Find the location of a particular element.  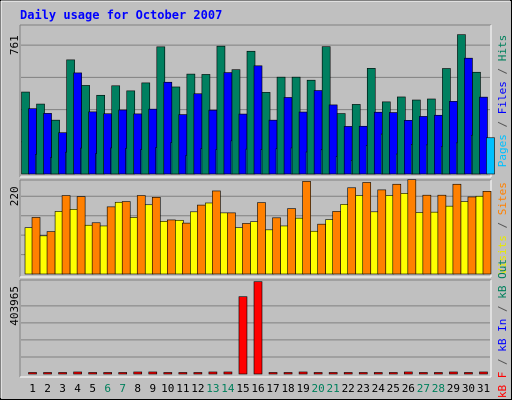

x-tick-label-day-29: 29 is located at coordinates (453, 388).